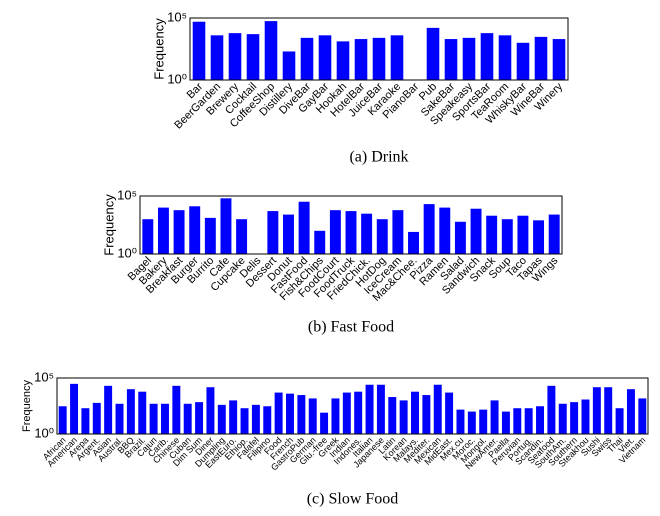 This screenshot has width=660, height=516. Describe the element at coordinates (351, 327) in the screenshot. I see `caption: (b) Fast Food` at that location.